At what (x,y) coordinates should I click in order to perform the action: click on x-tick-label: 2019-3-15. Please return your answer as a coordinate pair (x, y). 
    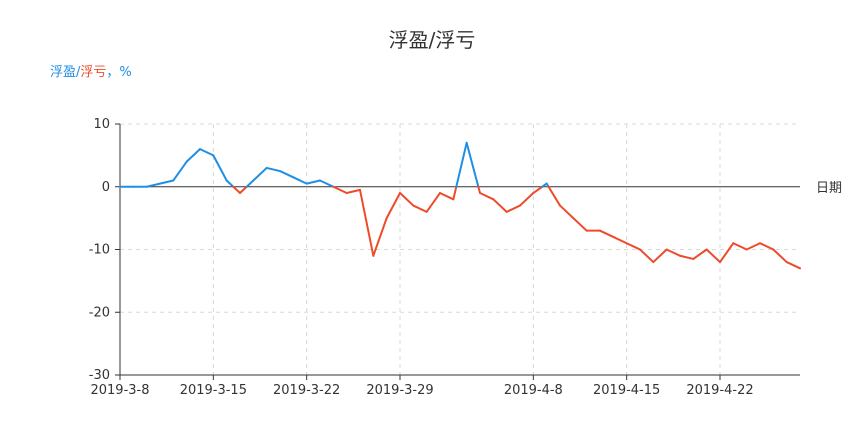
    Looking at the image, I should click on (213, 390).